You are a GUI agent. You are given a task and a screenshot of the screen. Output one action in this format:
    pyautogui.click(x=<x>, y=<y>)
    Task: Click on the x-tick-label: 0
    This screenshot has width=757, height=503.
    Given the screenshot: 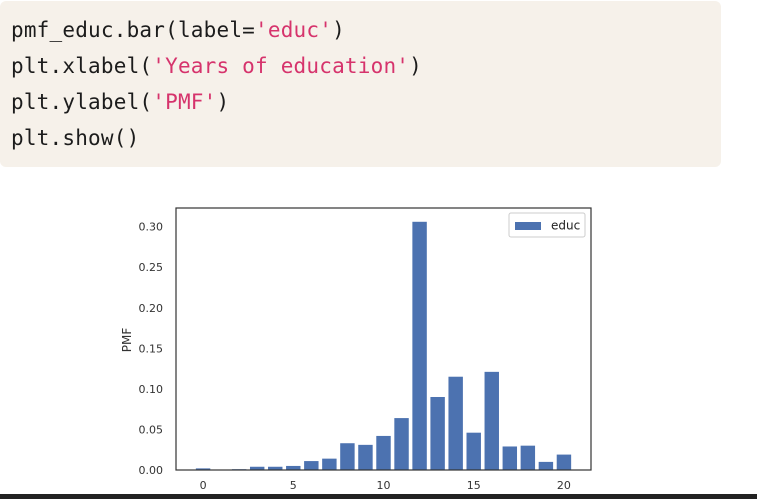 What is the action you would take?
    pyautogui.click(x=203, y=485)
    